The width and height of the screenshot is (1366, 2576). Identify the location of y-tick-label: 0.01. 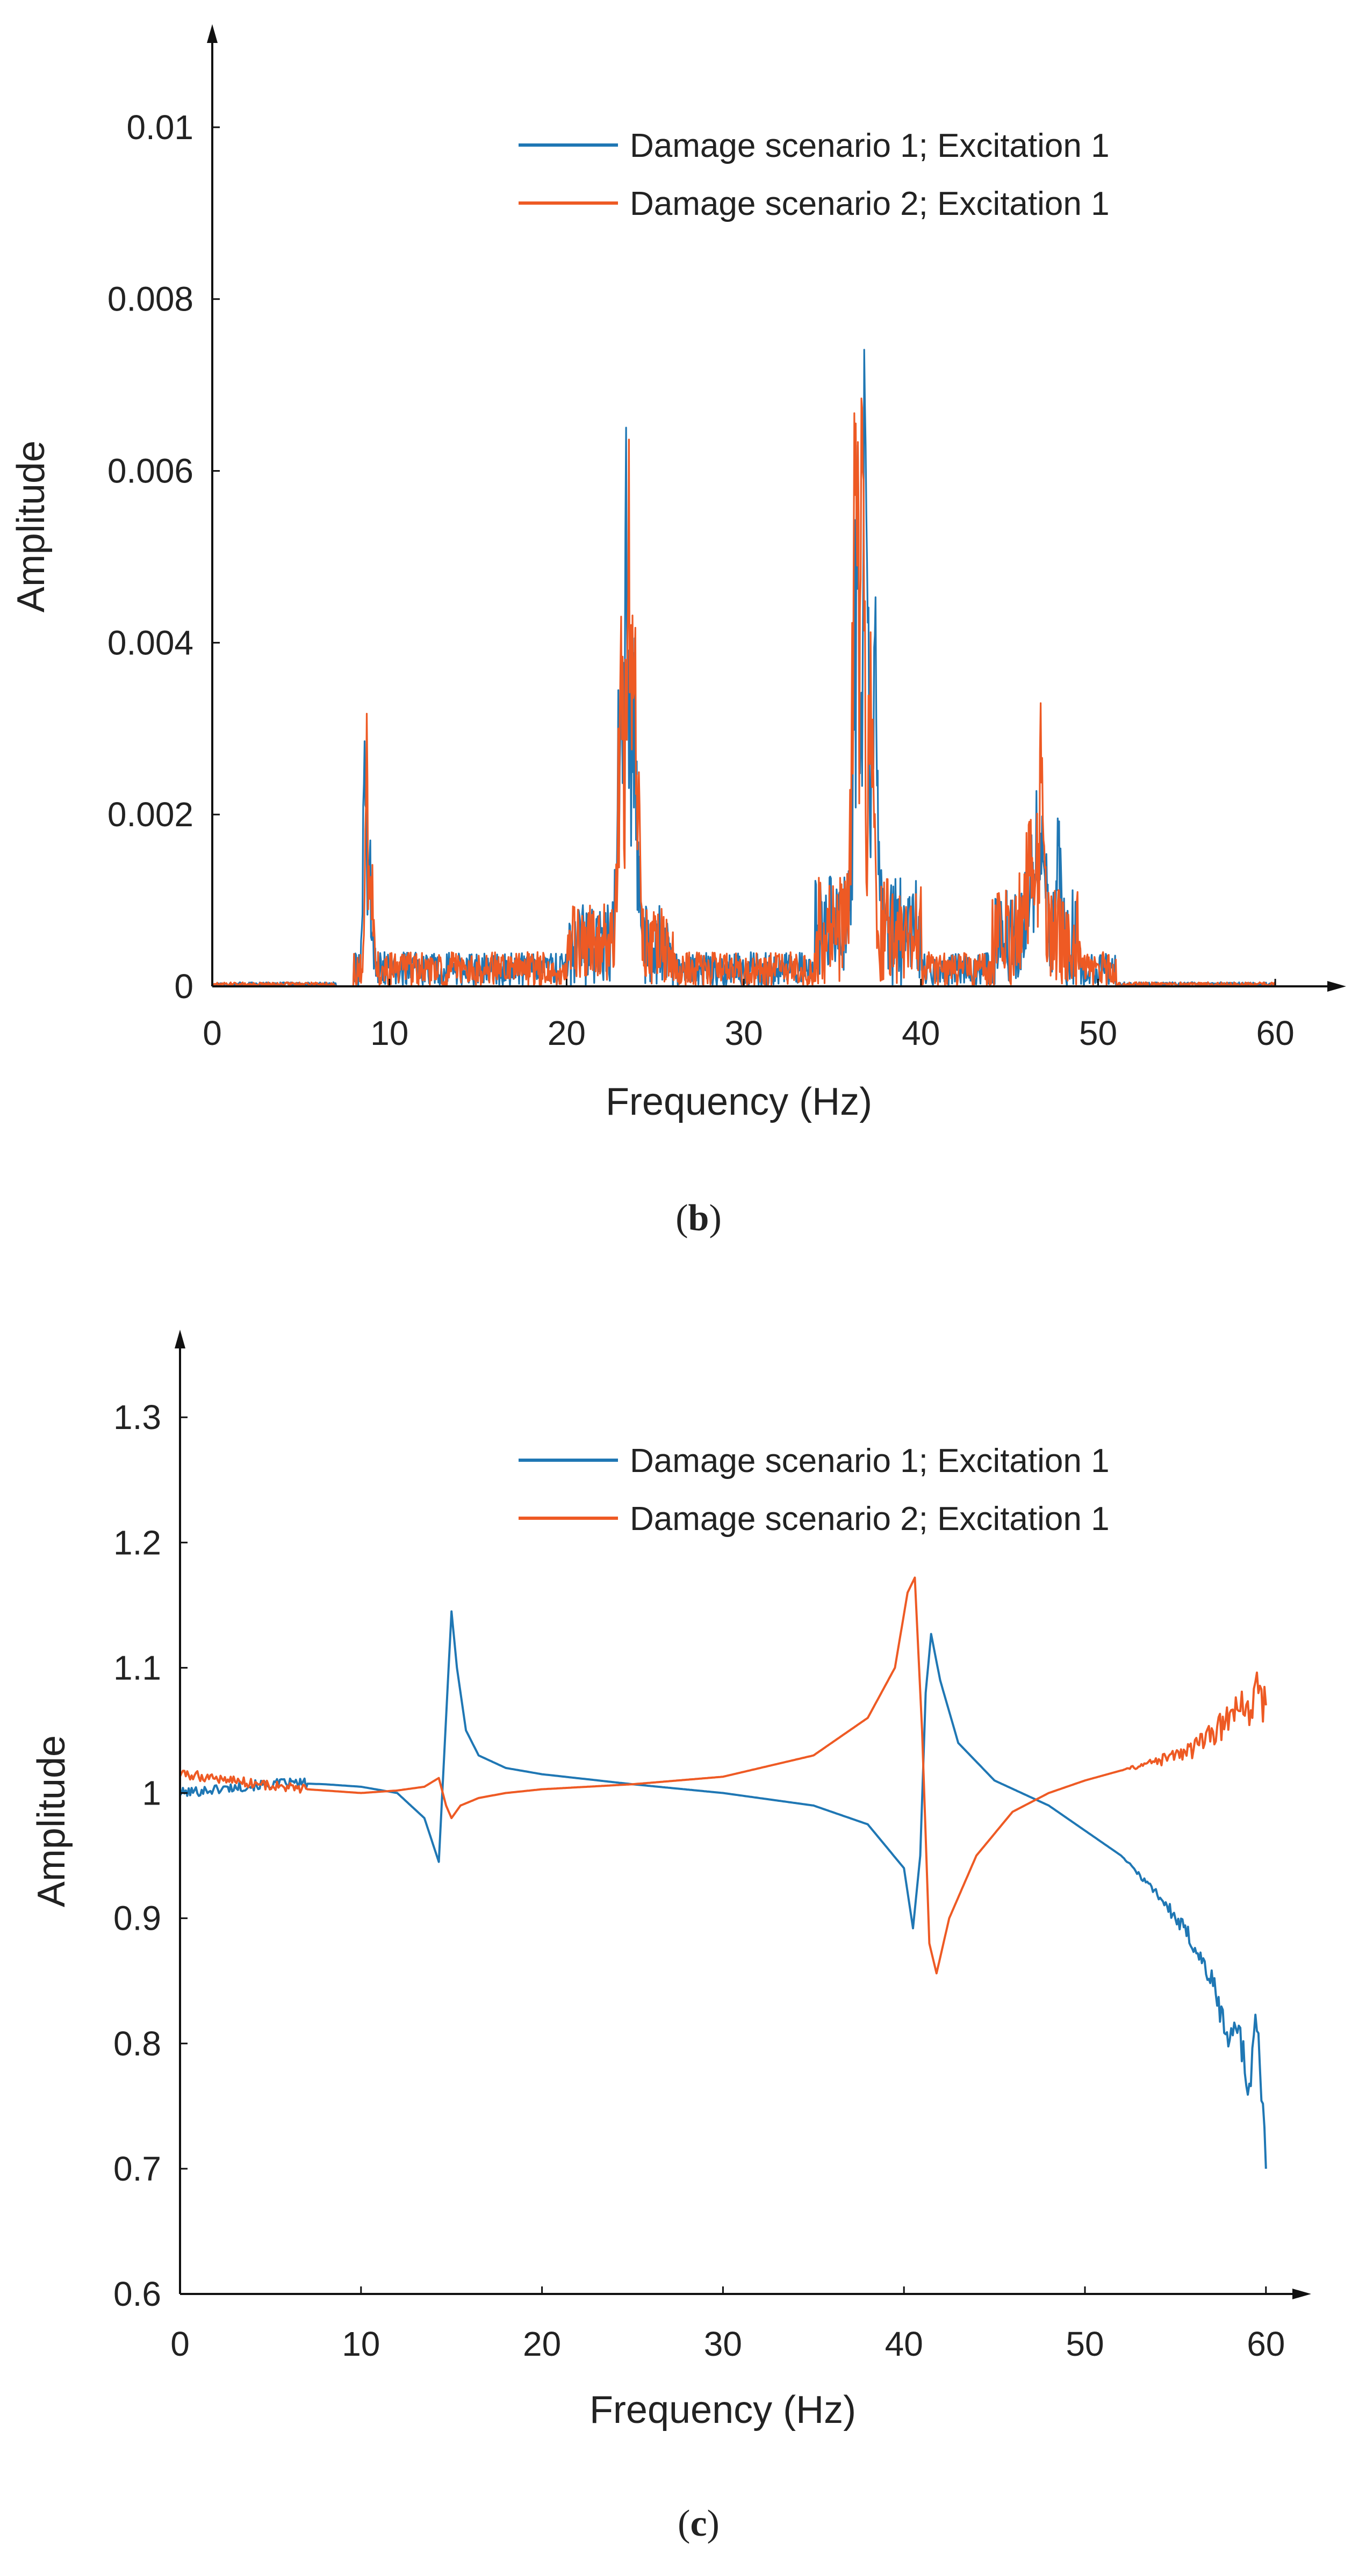
(159, 128).